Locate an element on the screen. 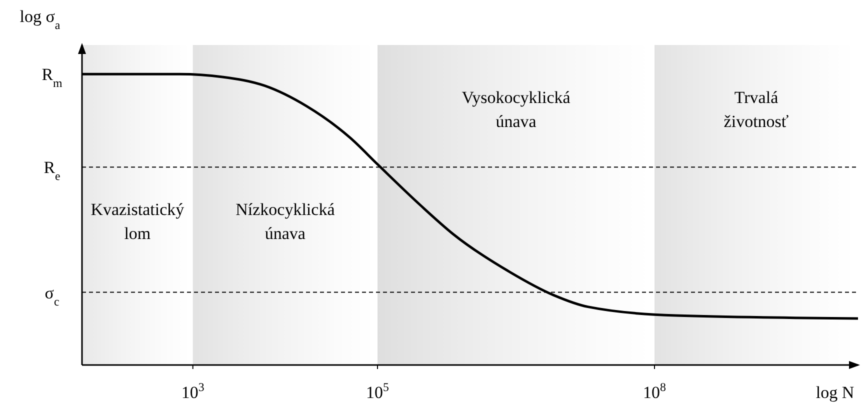  band-label: Vysokocyklická únava is located at coordinates (516, 109).